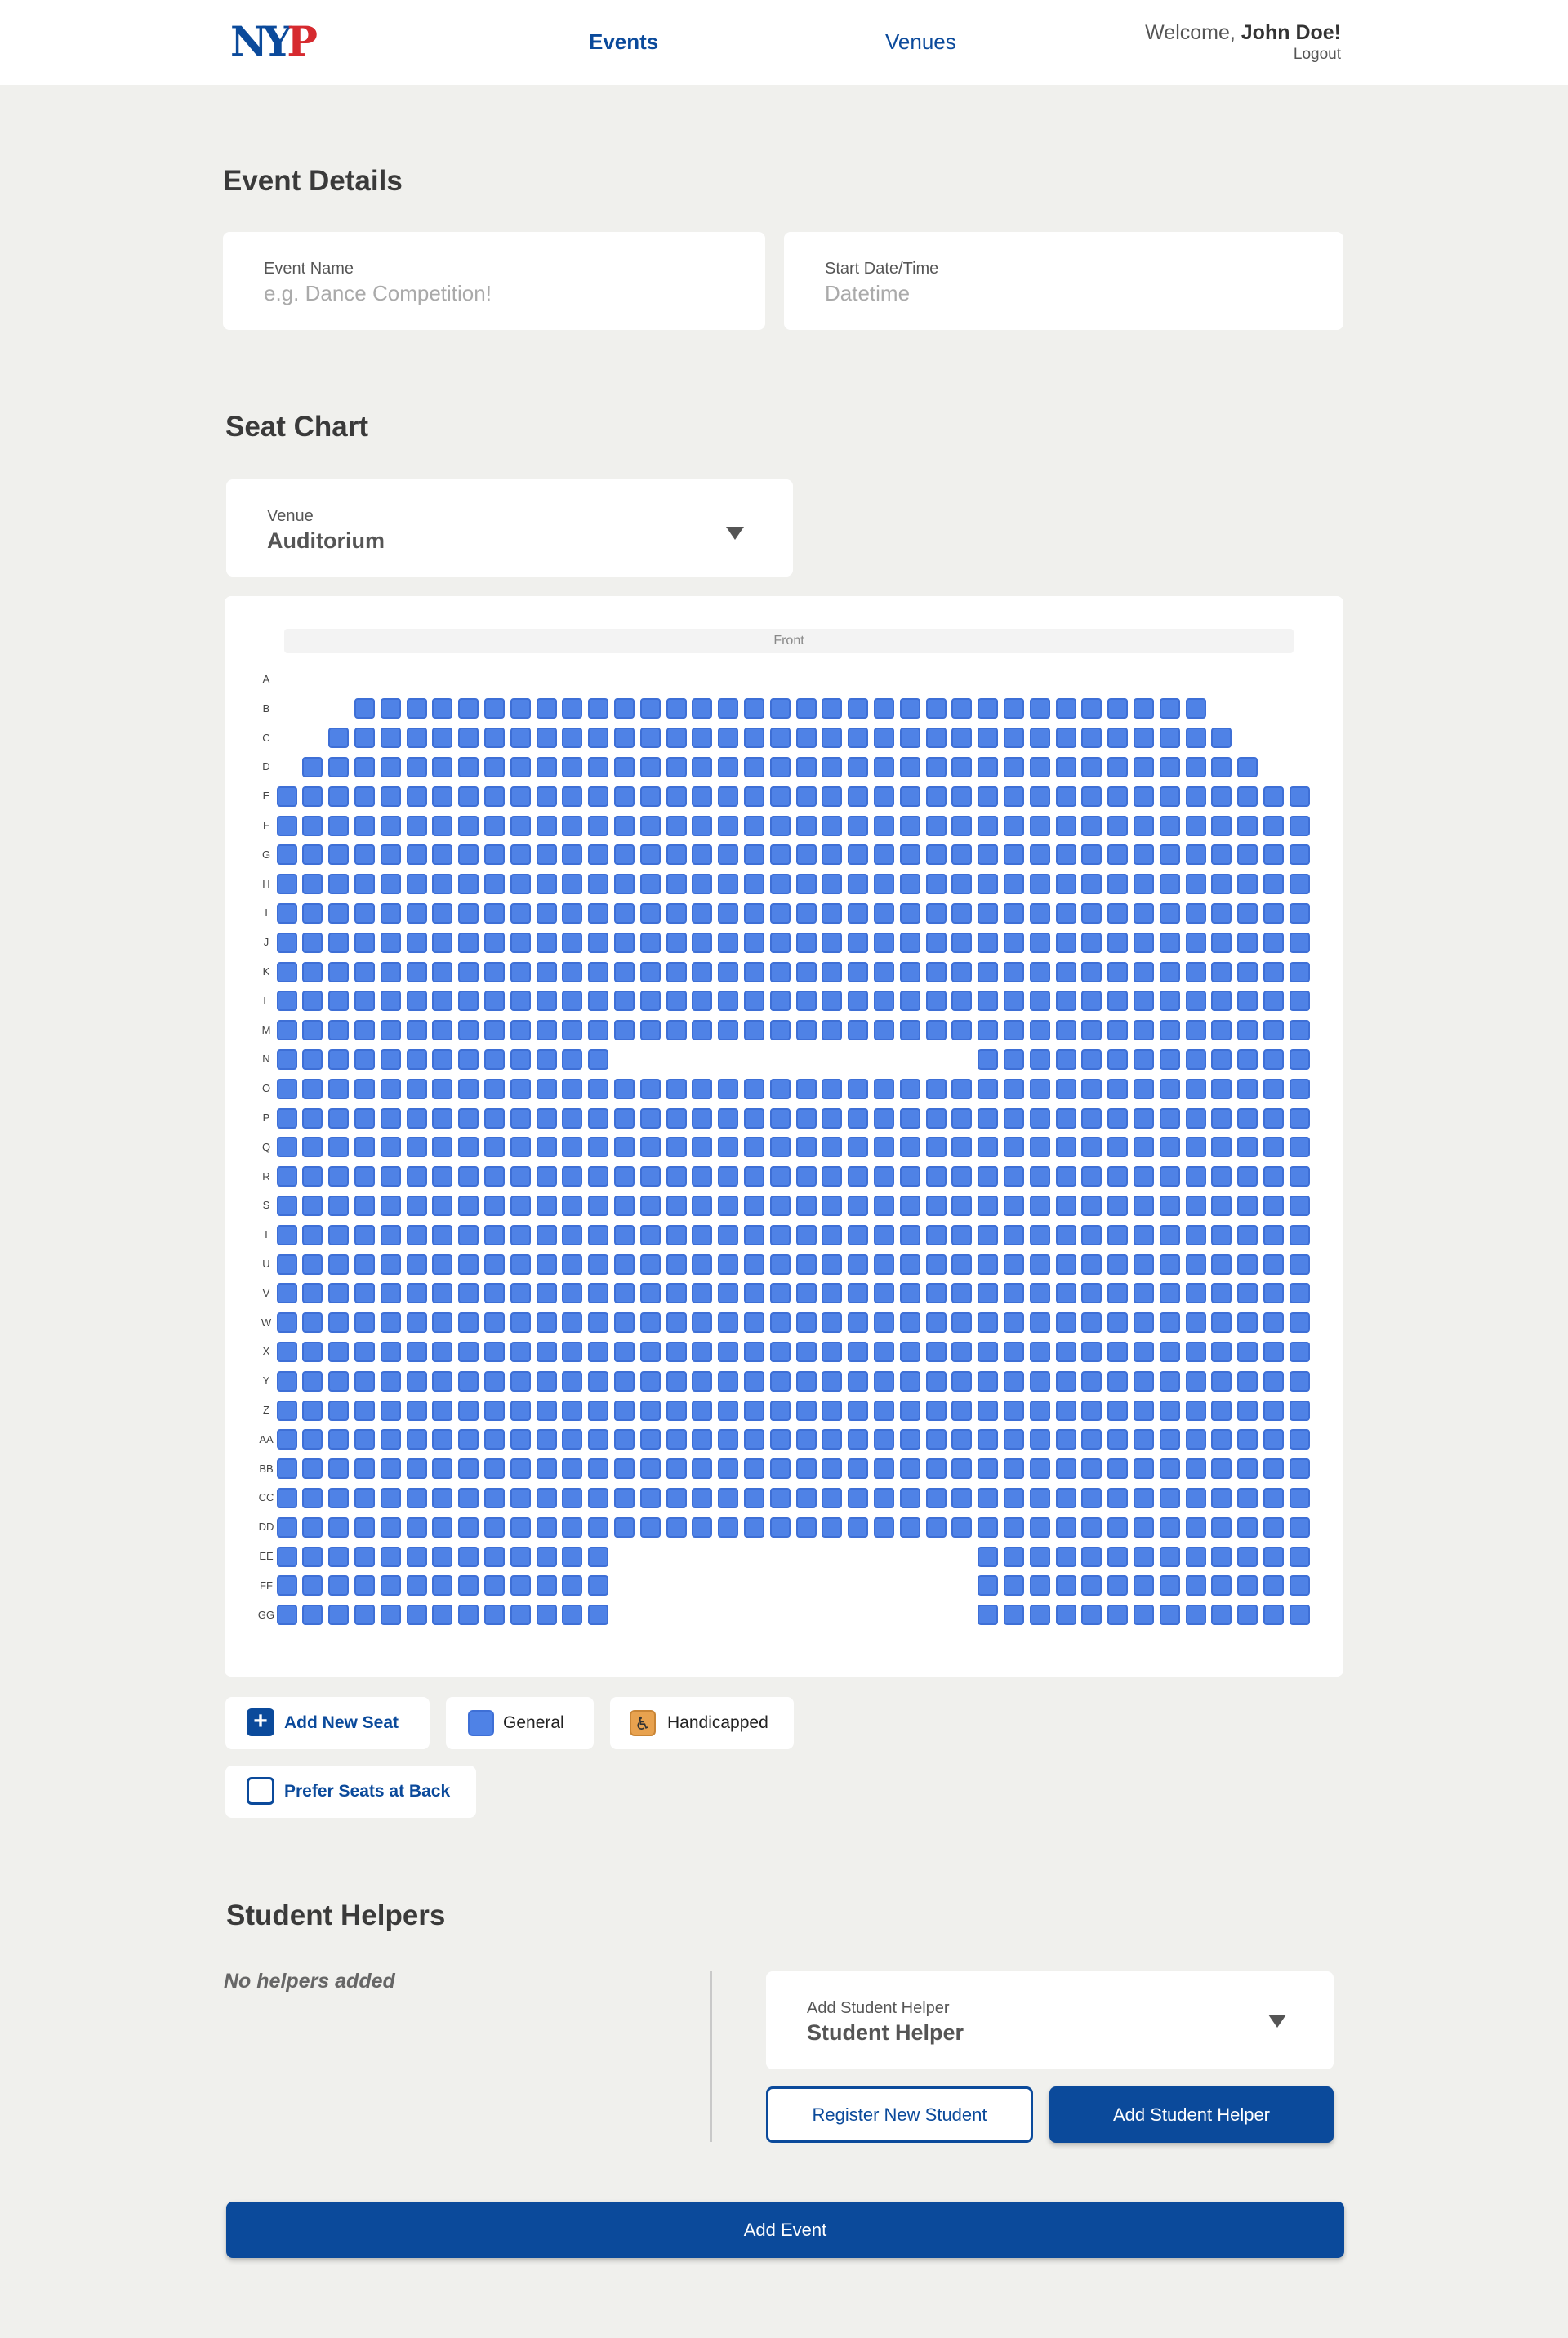 Image resolution: width=1568 pixels, height=2338 pixels. I want to click on event-name-input, so click(492, 293).